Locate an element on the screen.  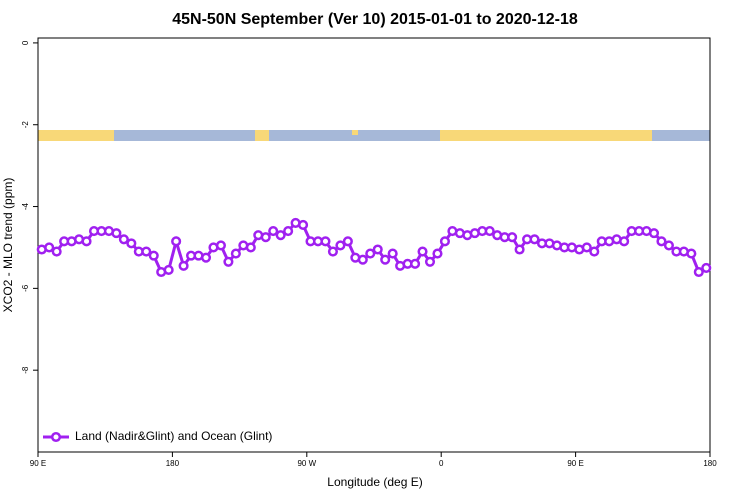
y-axis-label: XCO2 - MLO trend (ppm) is located at coordinates (8, 245).